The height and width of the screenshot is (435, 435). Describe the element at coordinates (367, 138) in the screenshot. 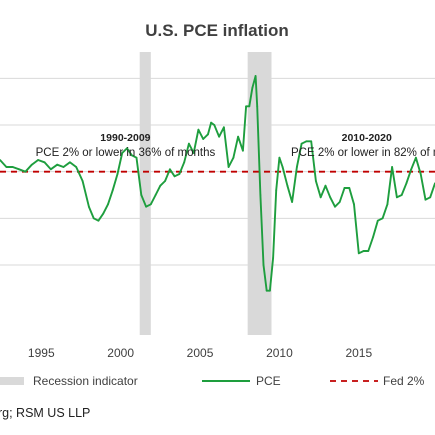

I see `annotation-heading-2: 2010-2020` at that location.